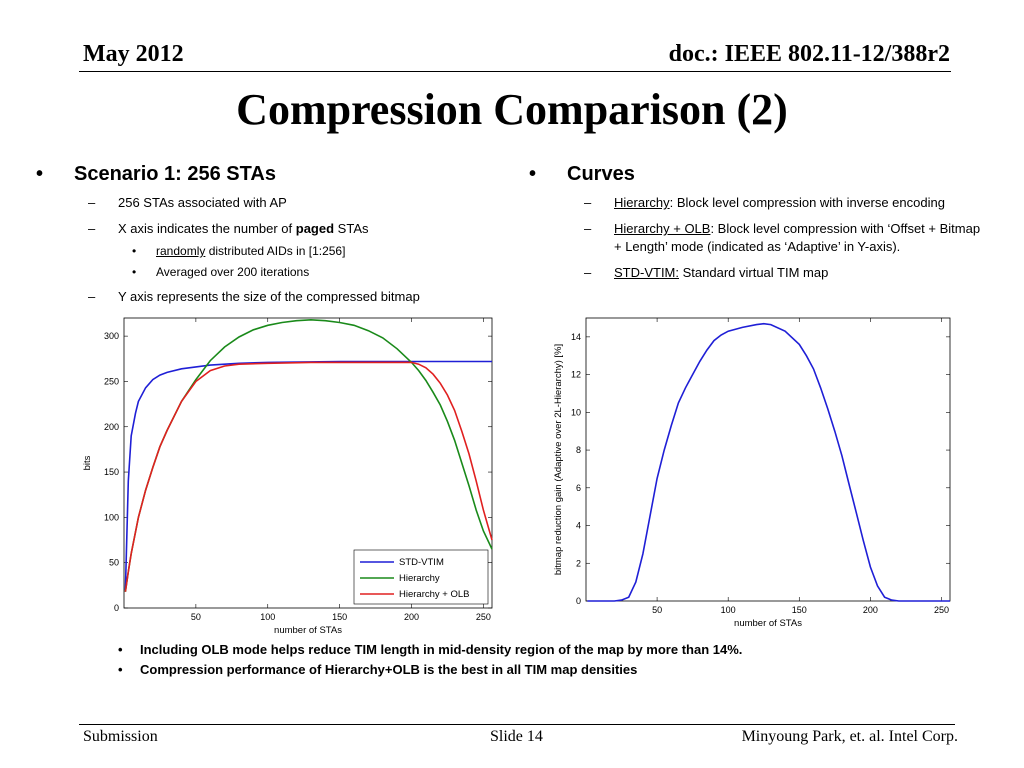  Describe the element at coordinates (111, 517) in the screenshot. I see `y-tick-label: 100` at that location.